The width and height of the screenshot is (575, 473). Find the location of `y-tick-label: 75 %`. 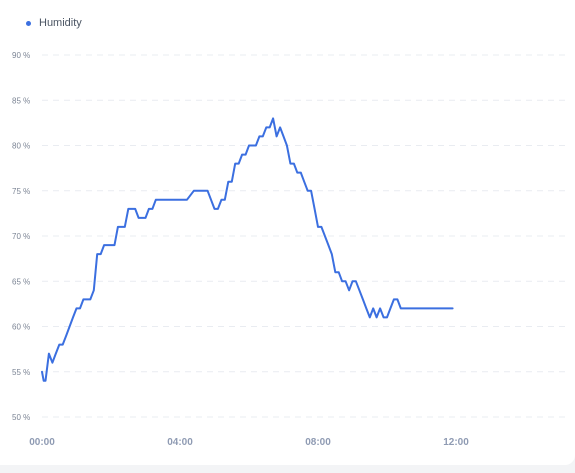

y-tick-label: 75 % is located at coordinates (21, 191).